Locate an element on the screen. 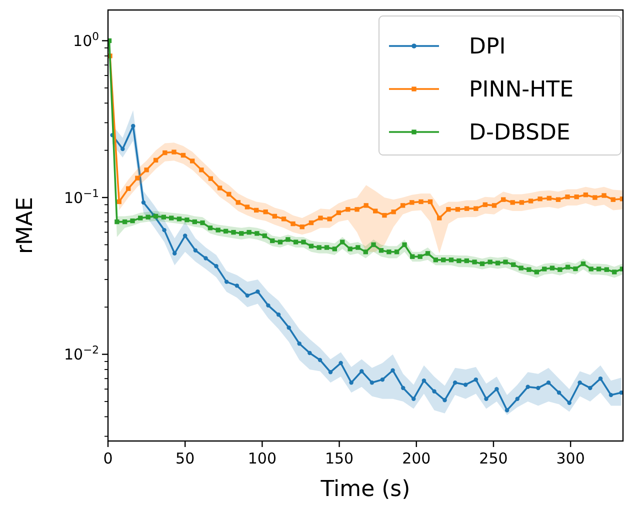 The height and width of the screenshot is (506, 625). x-tick-label: 50 is located at coordinates (185, 459).